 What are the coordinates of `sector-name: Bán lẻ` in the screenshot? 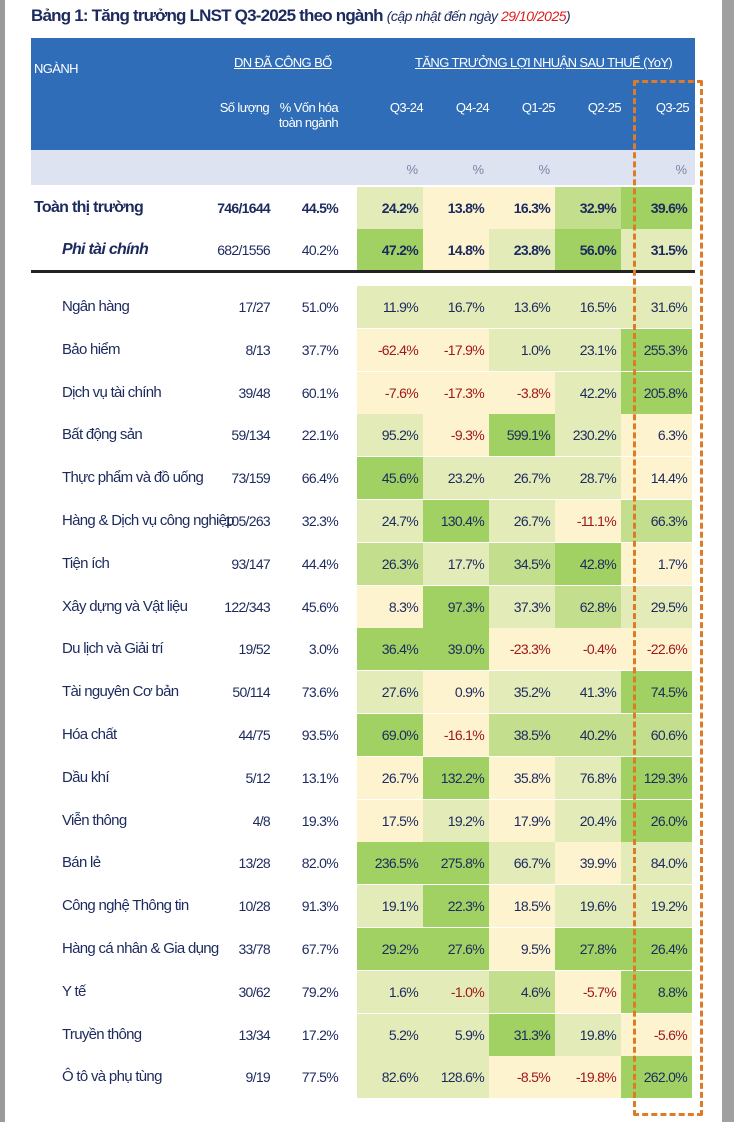 It's located at (81, 863).